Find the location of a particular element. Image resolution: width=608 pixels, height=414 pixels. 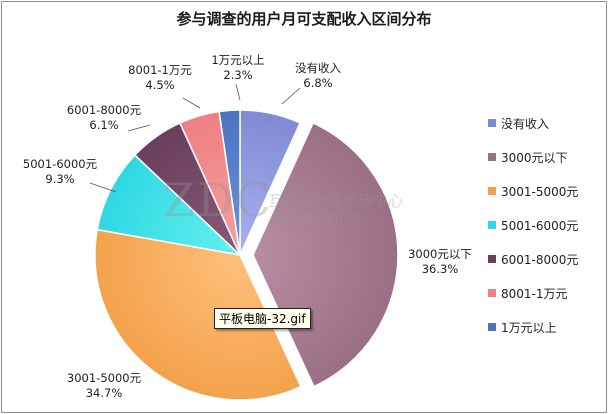

legend-label: 没有收入 is located at coordinates (525, 123).